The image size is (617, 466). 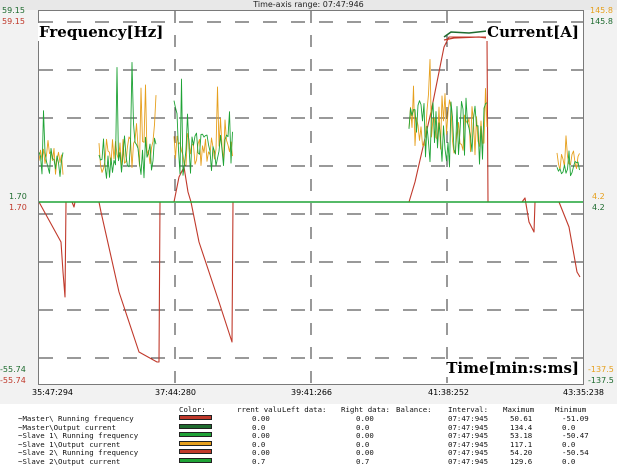 What do you see at coordinates (414, 409) in the screenshot?
I see `legend-header-balance: Balance:` at bounding box center [414, 409].